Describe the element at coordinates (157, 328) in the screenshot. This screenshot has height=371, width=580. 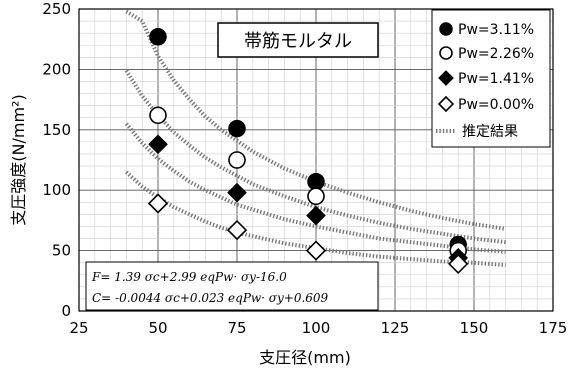
I see `x-tick-label: 50` at that location.